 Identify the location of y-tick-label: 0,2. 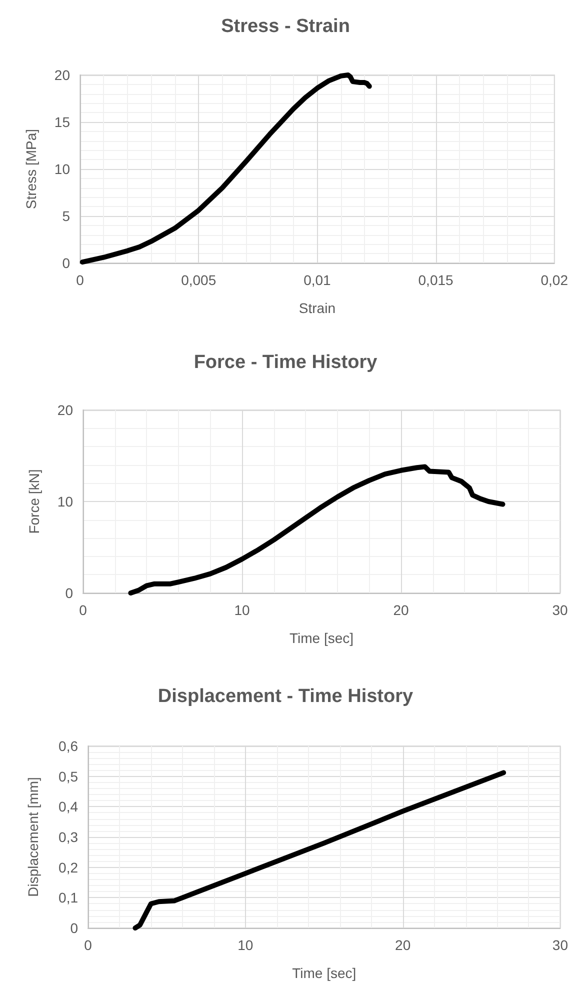
(68, 867).